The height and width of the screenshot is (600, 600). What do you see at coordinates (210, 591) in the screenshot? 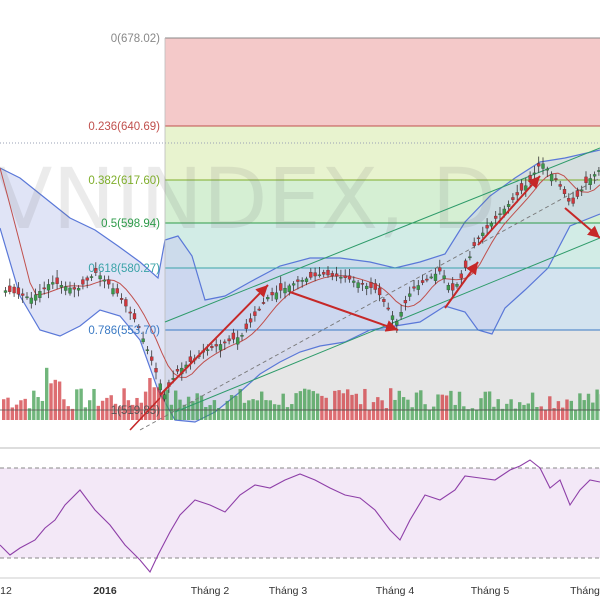
I see `x-tick-label: Tháng 2` at bounding box center [210, 591].